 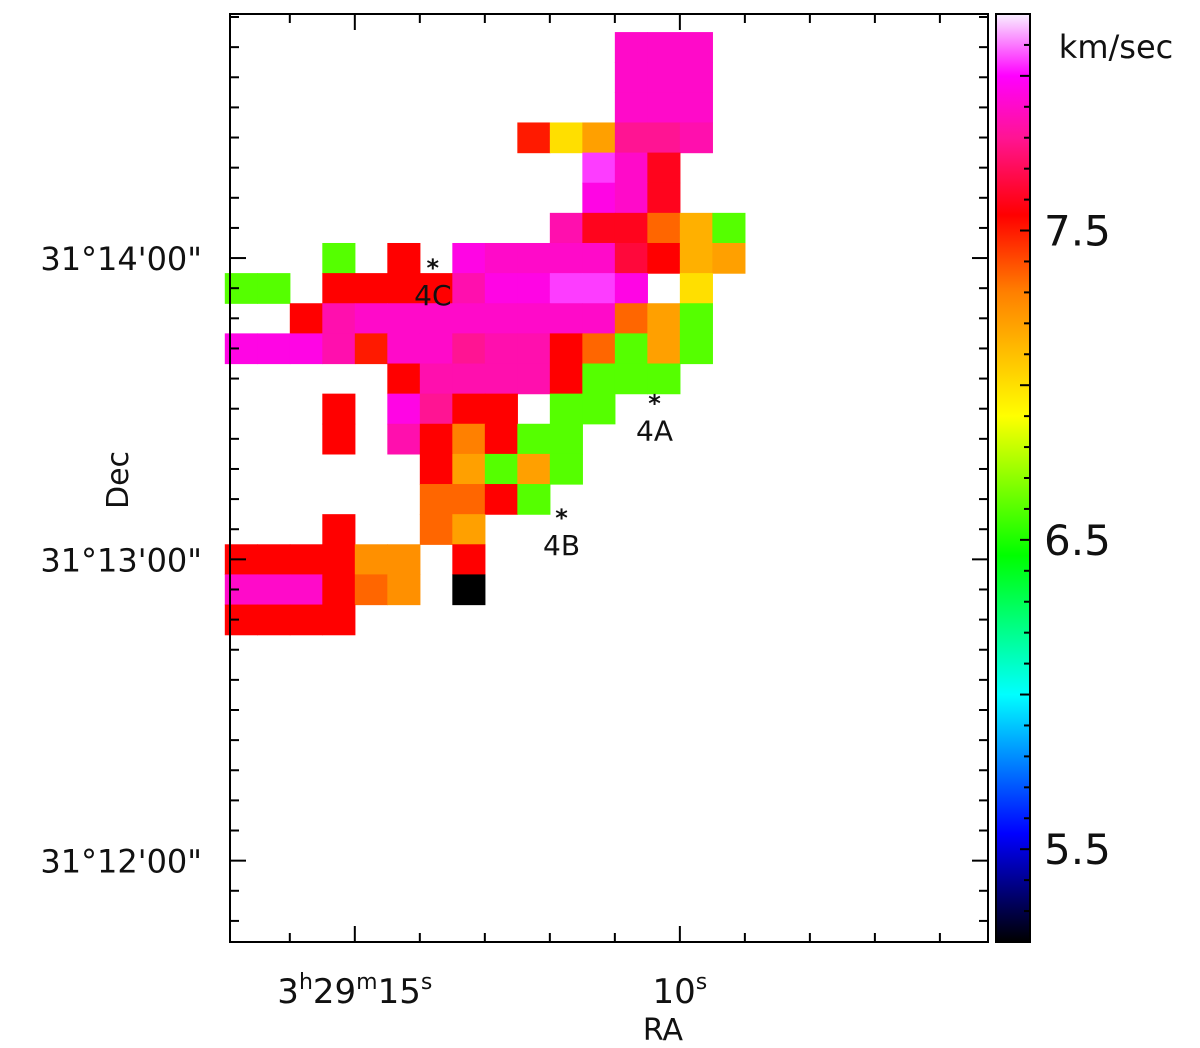 What do you see at coordinates (334, 992) in the screenshot?
I see `x-tick-value: 29` at bounding box center [334, 992].